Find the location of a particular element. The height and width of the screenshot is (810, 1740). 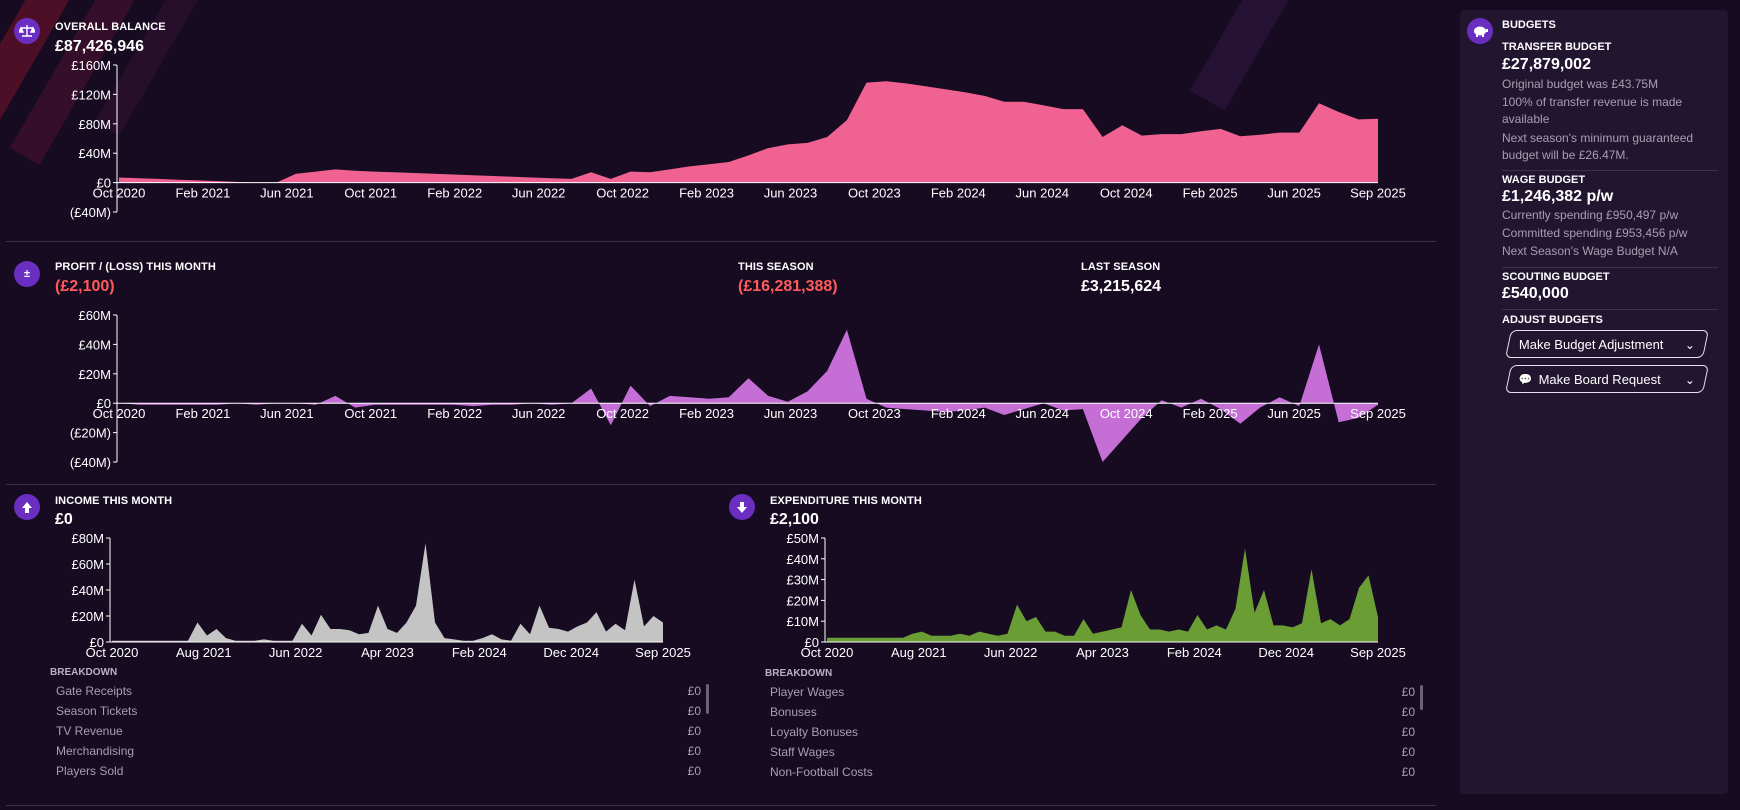

income-breakdown-scrollbar is located at coordinates (707, 699).